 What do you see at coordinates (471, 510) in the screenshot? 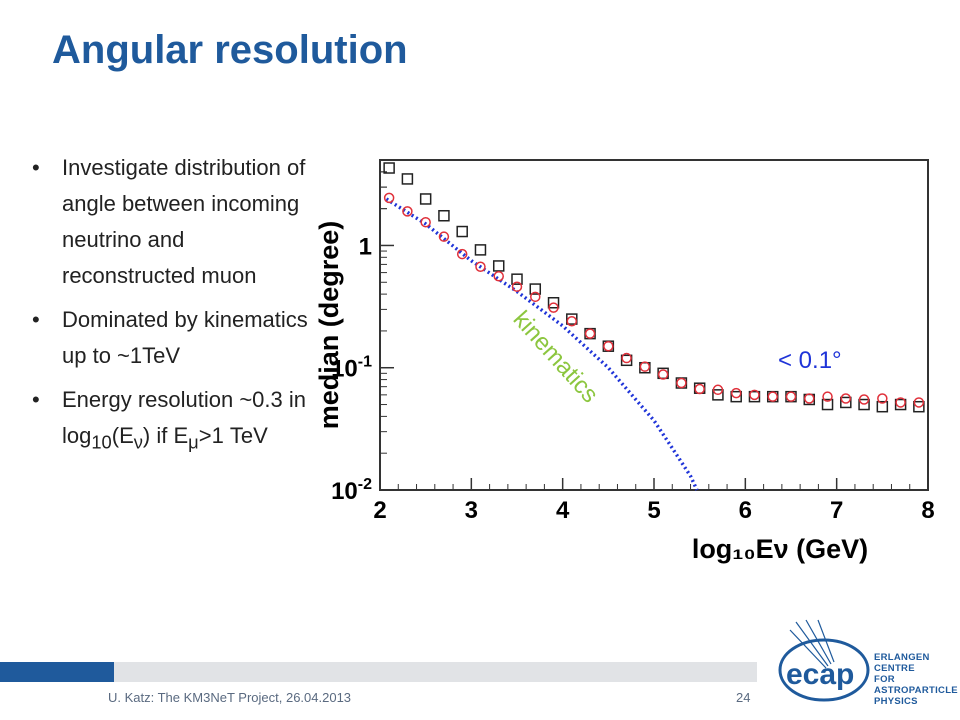
I see `x-tick-label: 3` at bounding box center [471, 510].